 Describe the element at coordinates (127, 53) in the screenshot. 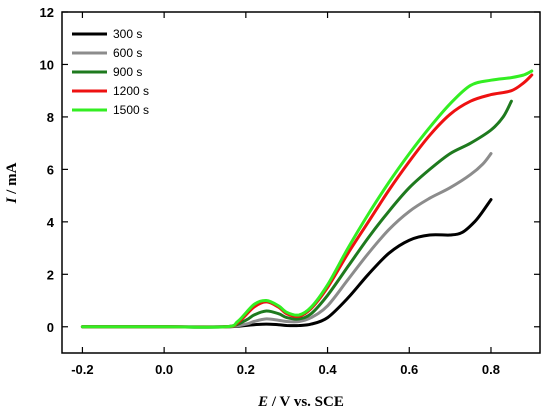

I see `legend-label: 600 s` at that location.